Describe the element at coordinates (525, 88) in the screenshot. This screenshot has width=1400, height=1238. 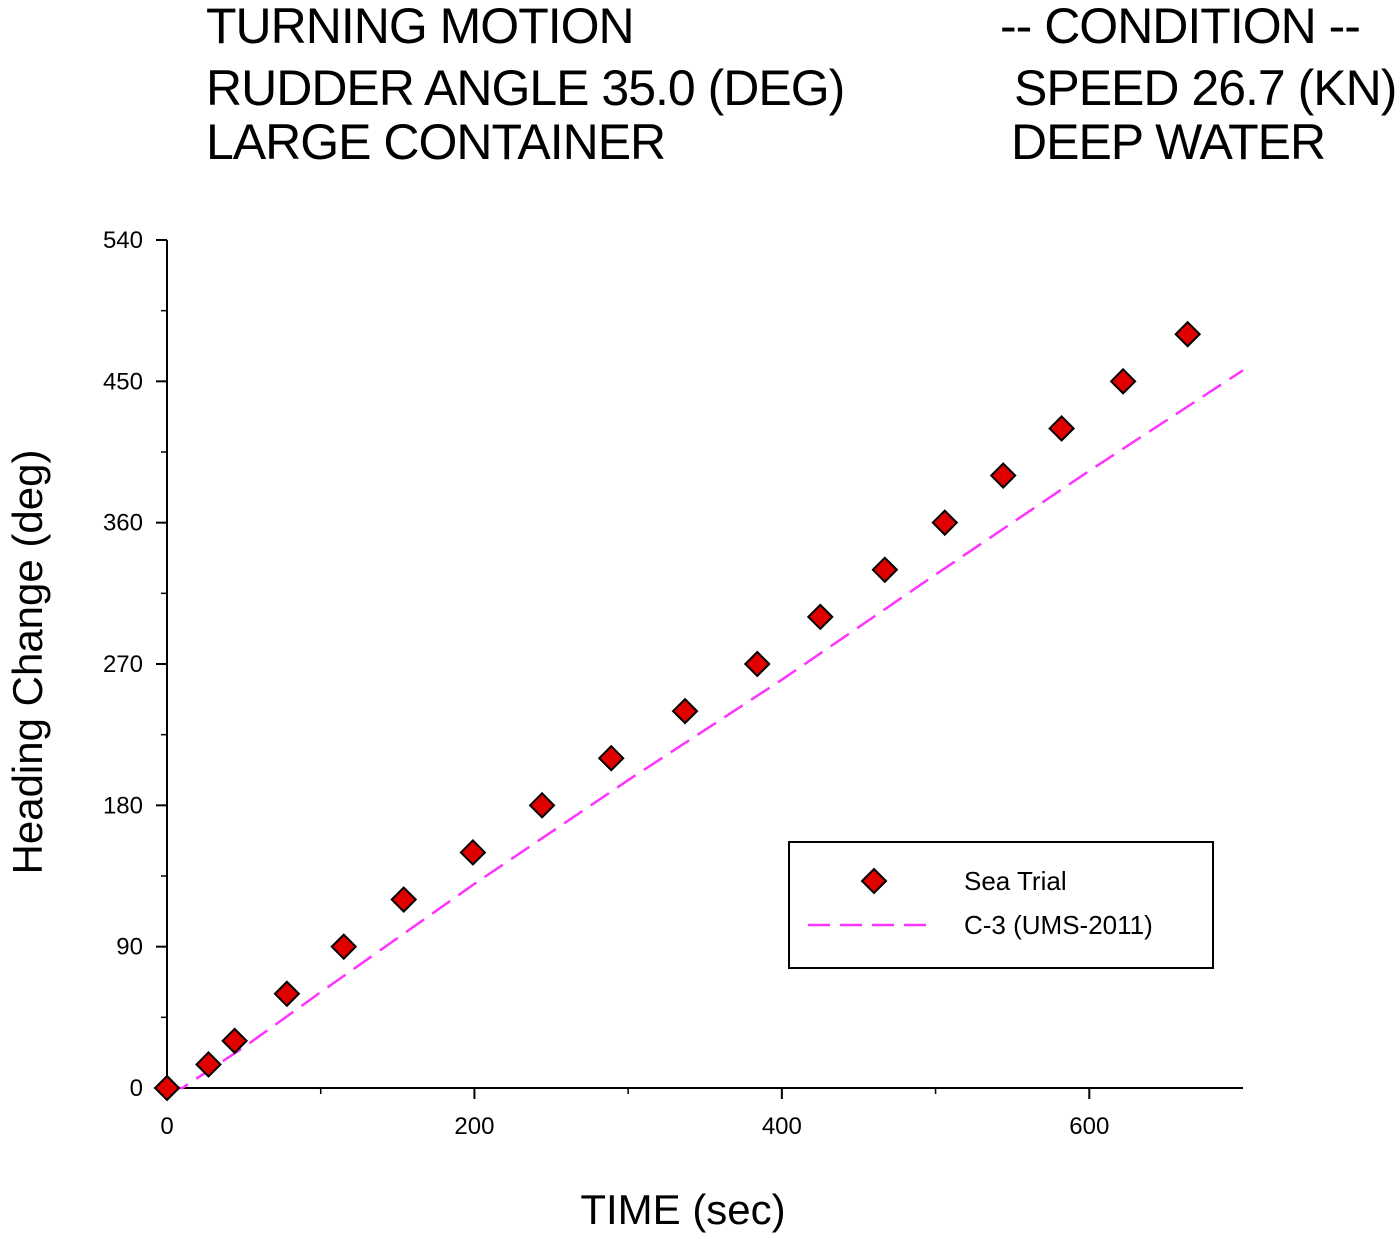
I see `header-left-line-2: RUDDER ANGLE 35.0 (DEG)` at that location.